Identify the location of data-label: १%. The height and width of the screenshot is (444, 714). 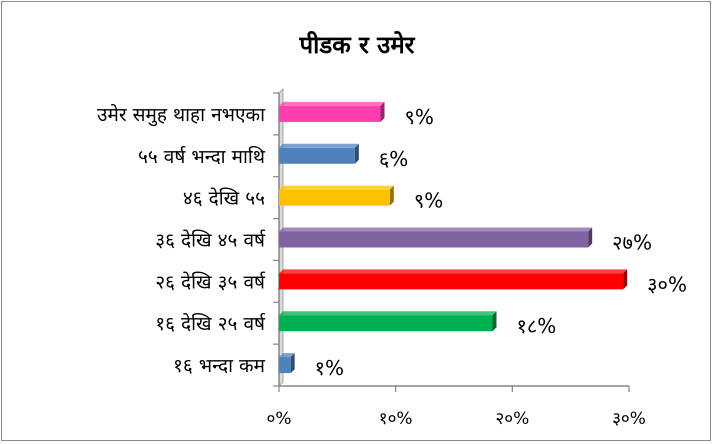
(329, 368).